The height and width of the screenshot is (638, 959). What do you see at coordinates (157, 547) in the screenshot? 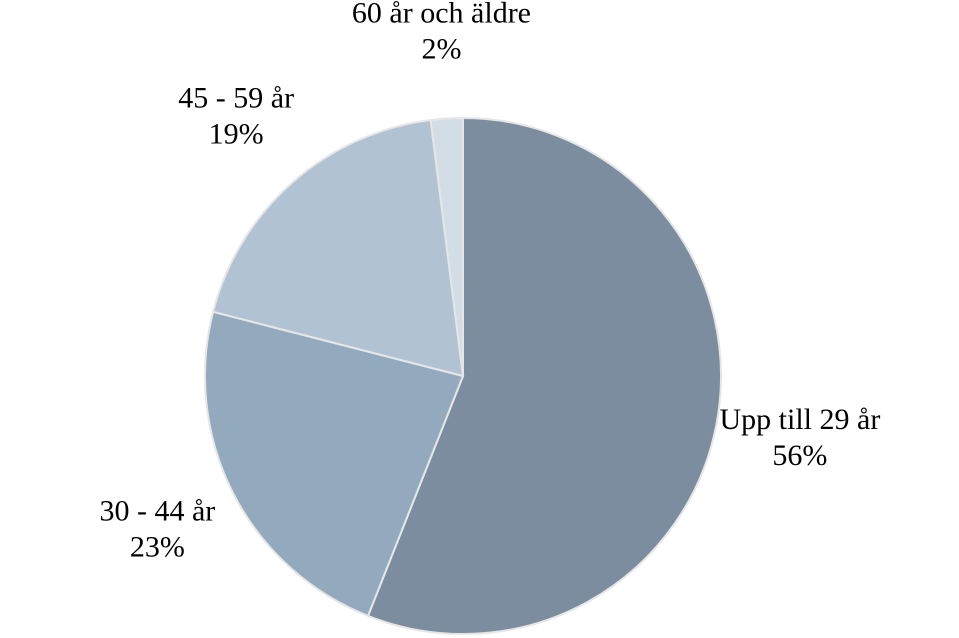
I see `slice-value-label: 23%` at bounding box center [157, 547].